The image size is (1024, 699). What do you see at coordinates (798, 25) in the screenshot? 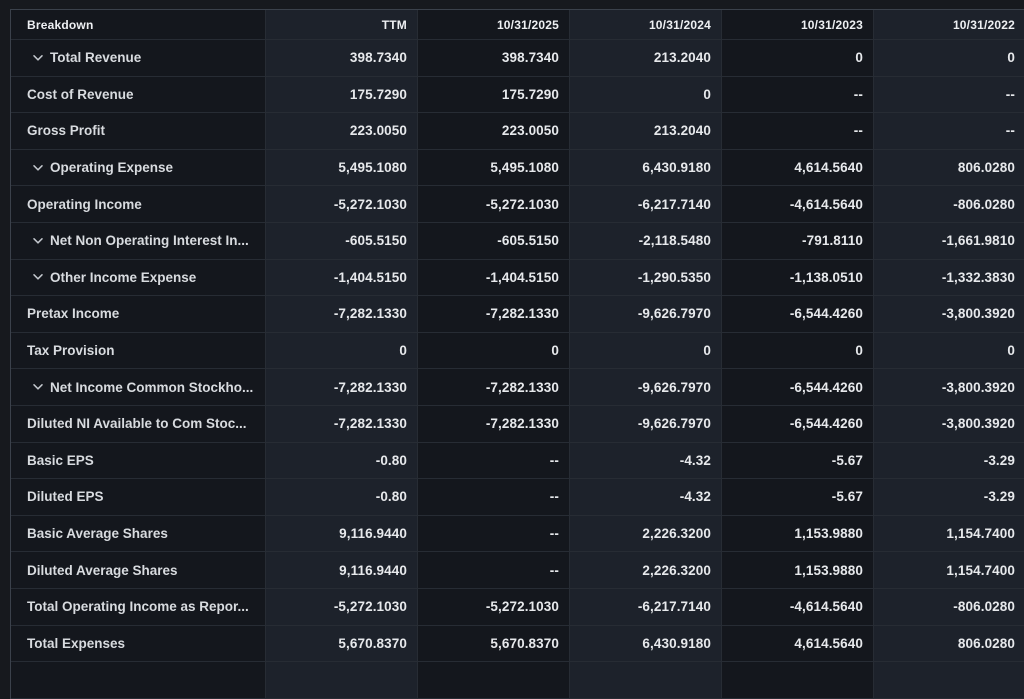
I see `column-header-10-31-2023: 10/31/2023` at bounding box center [798, 25].